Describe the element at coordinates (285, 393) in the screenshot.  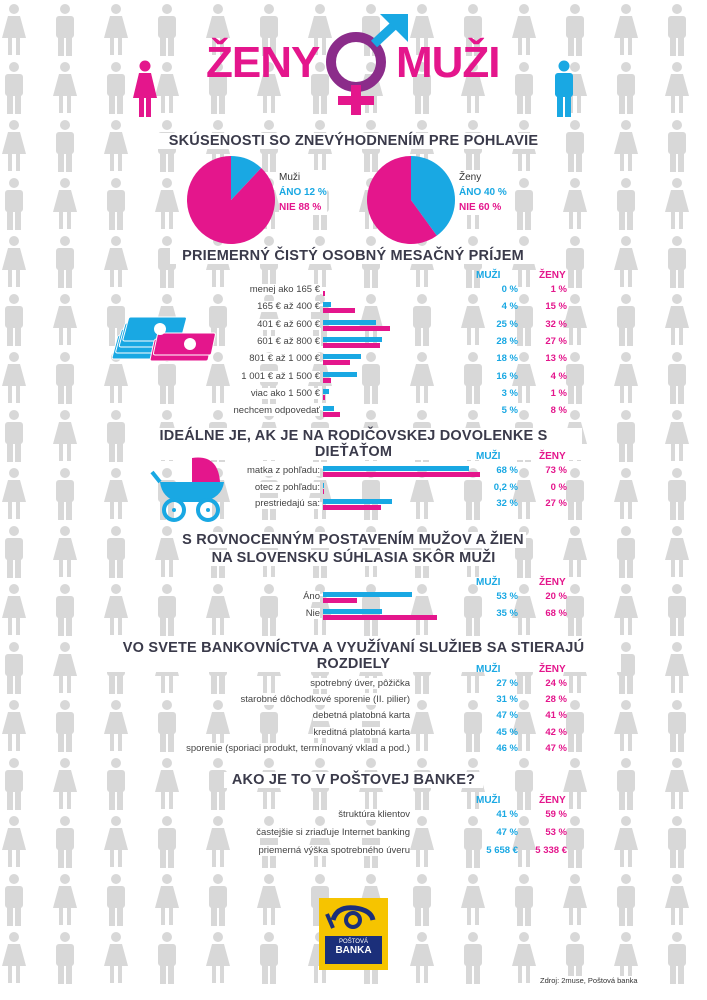
I see `row-label: viac ako 1 500 €` at that location.